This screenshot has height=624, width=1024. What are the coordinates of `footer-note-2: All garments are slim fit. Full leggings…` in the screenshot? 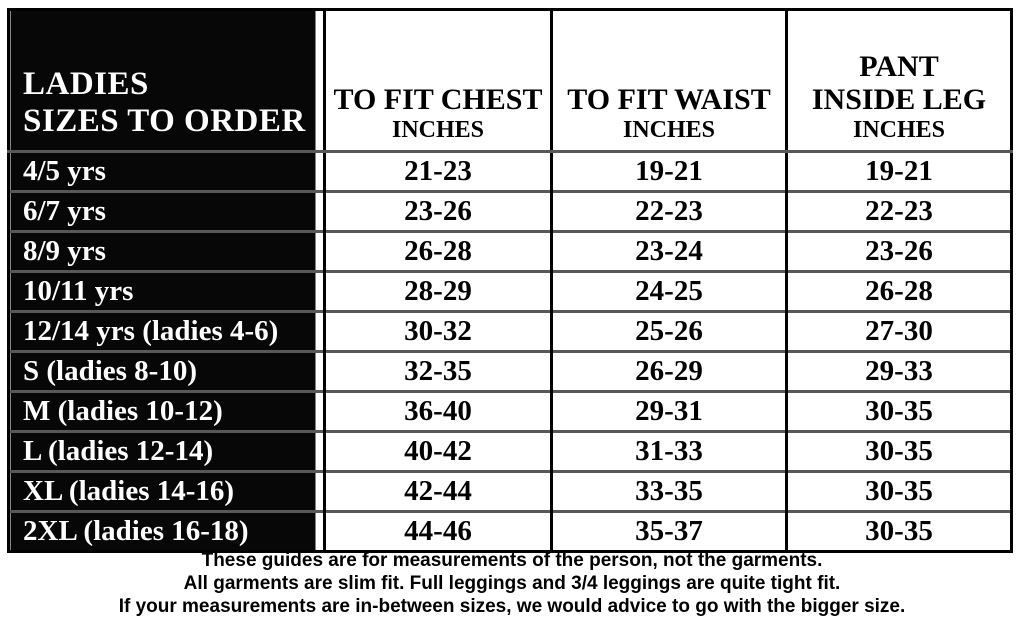 It's located at (512, 583).